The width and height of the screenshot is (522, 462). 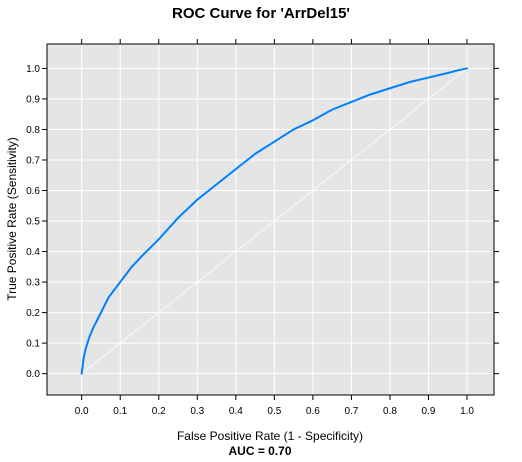 I want to click on auc-annotation: AUC = 0.70, so click(x=259, y=451).